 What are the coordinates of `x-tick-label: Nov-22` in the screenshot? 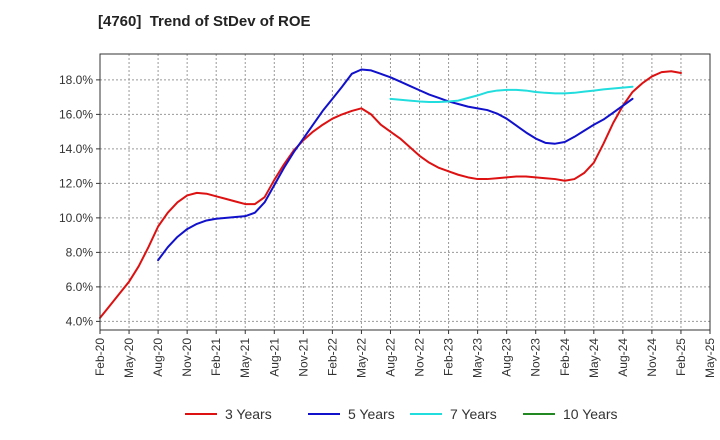 It's located at (420, 357).